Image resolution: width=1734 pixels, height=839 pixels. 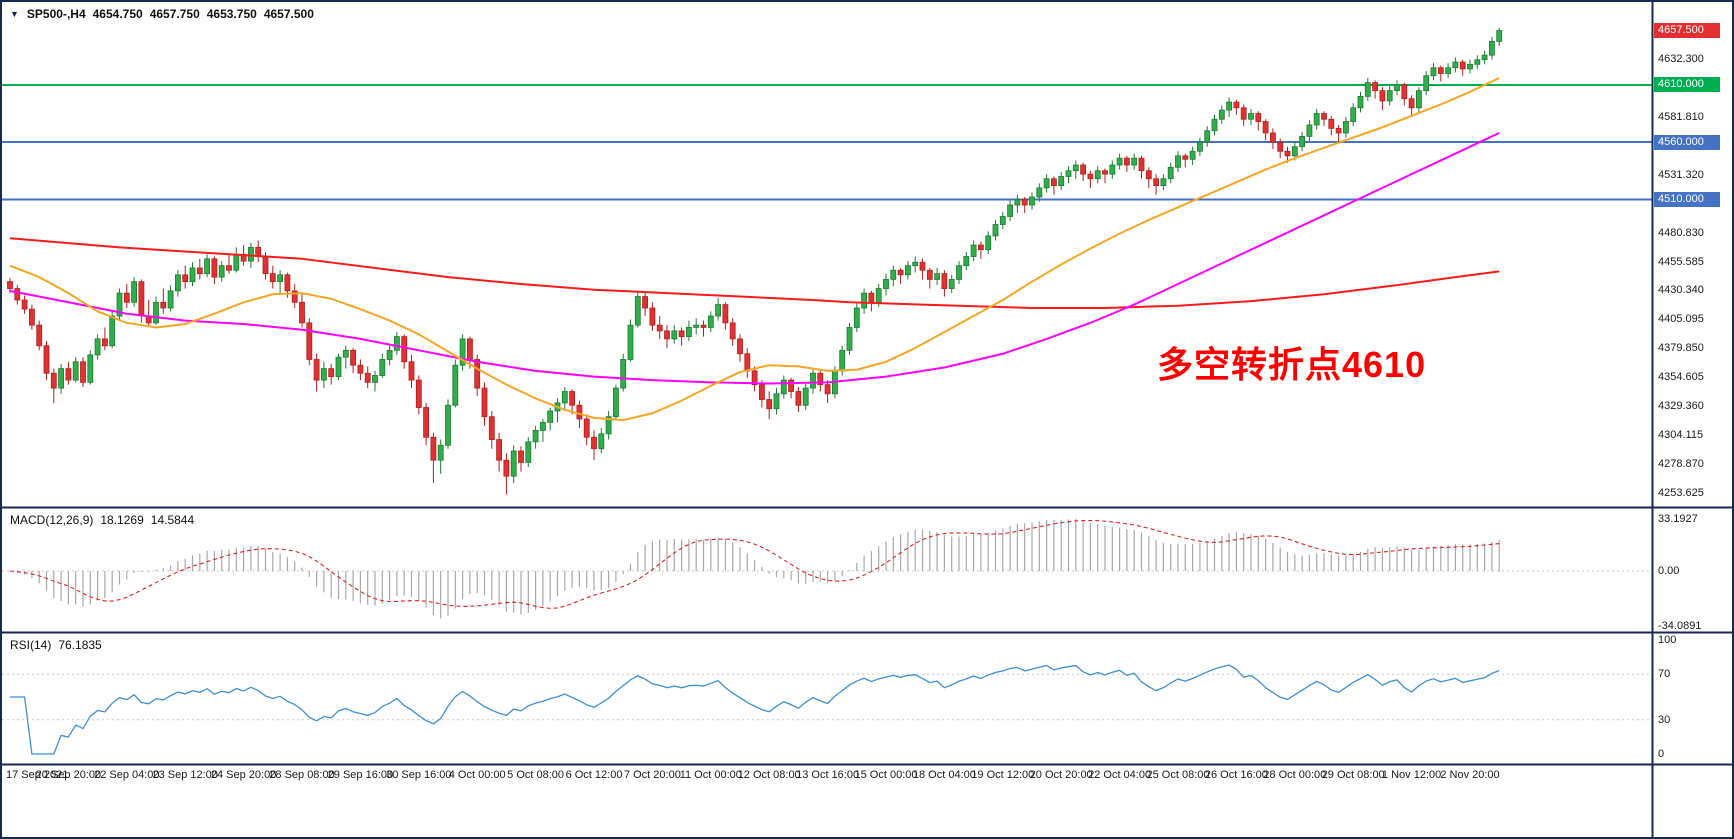 I want to click on time-axis-label: 7 Oct 20:00, so click(x=652, y=775).